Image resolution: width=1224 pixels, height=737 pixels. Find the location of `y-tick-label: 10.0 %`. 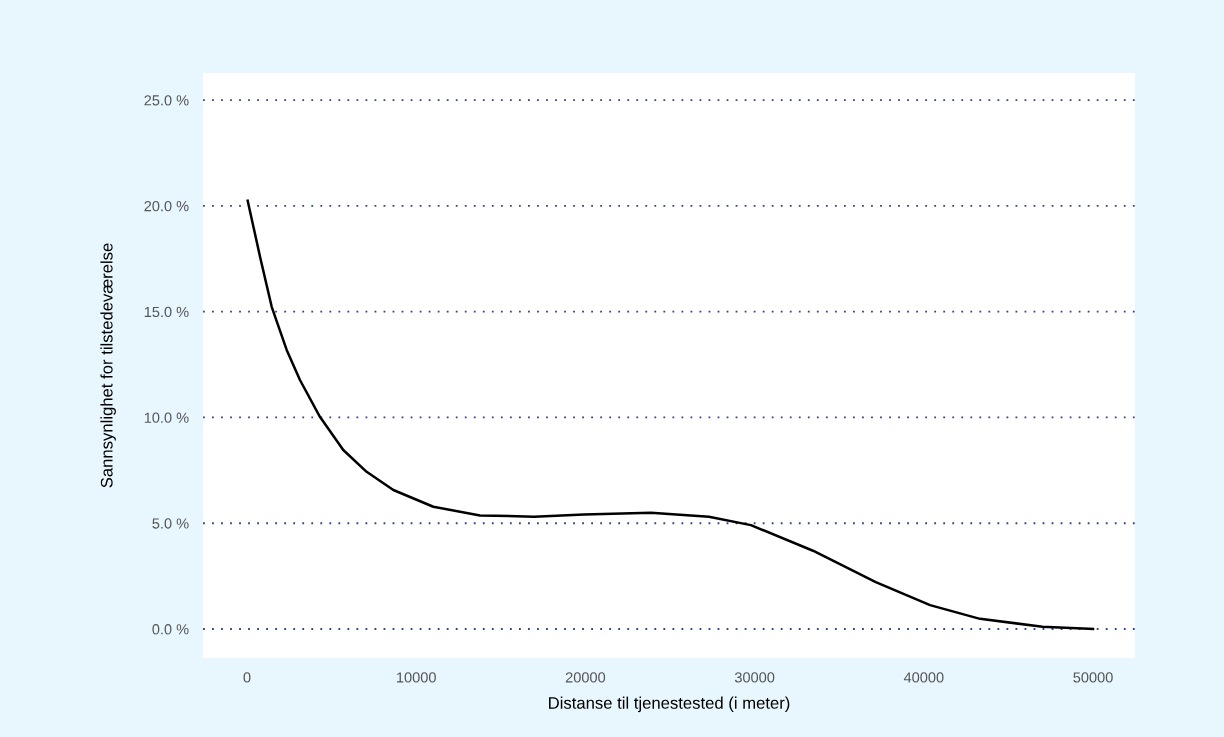

y-tick-label: 10.0 % is located at coordinates (166, 417).